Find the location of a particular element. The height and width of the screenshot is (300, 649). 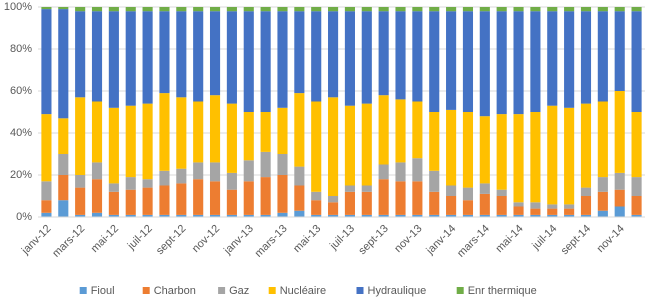

x-tick-label: mars-12 is located at coordinates (68, 241).